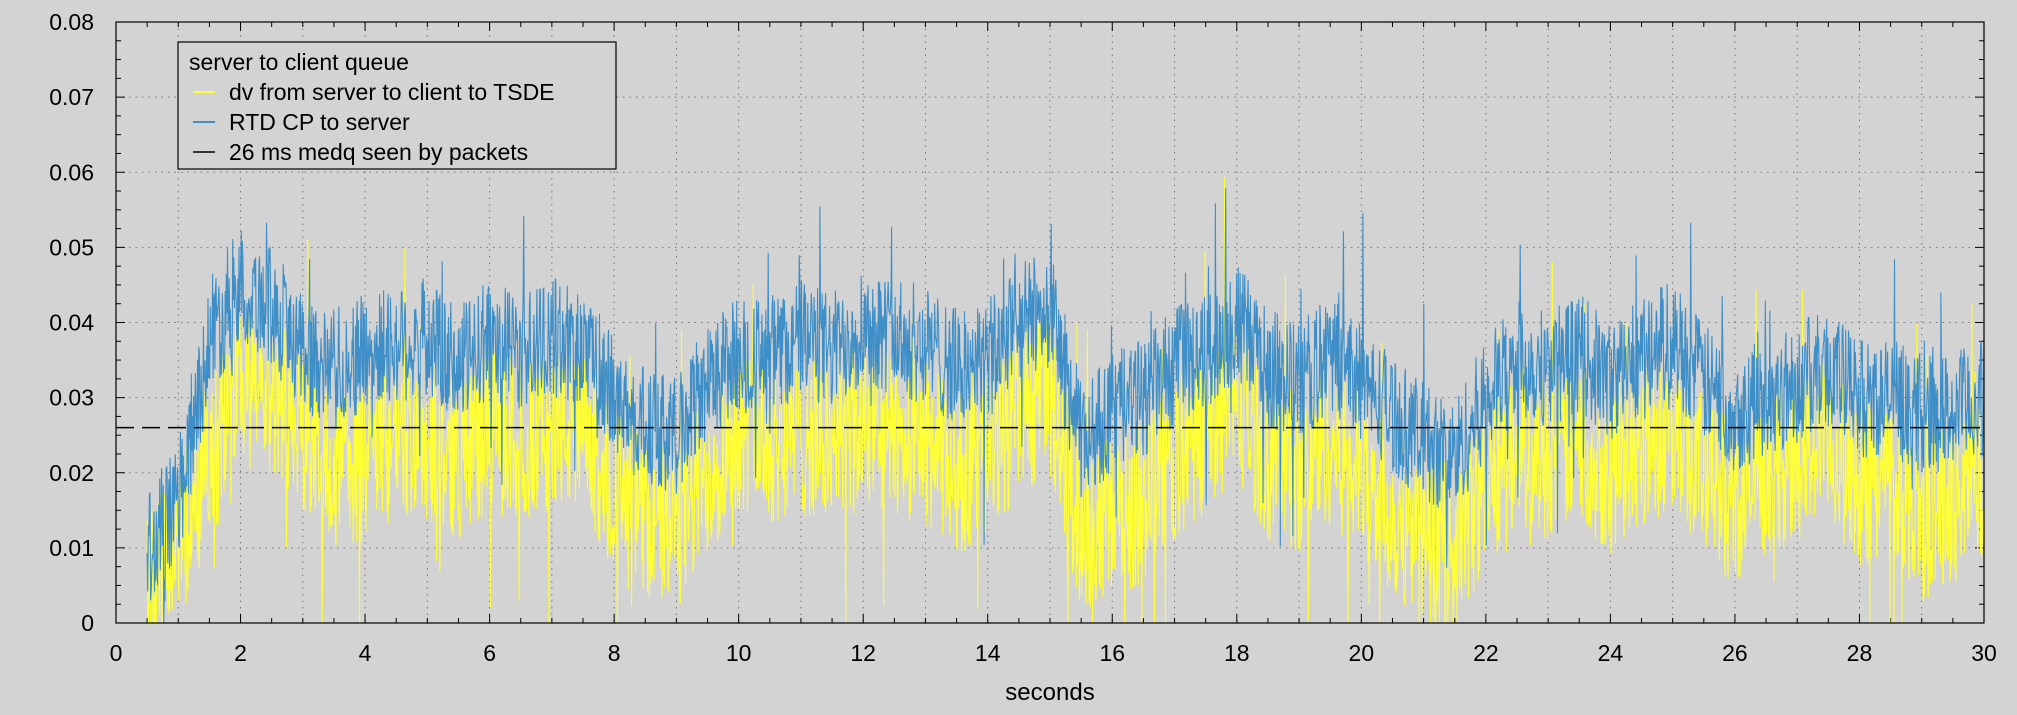  What do you see at coordinates (378, 152) in the screenshot?
I see `legend-label-medq: 26 ms medq seen by packets` at bounding box center [378, 152].